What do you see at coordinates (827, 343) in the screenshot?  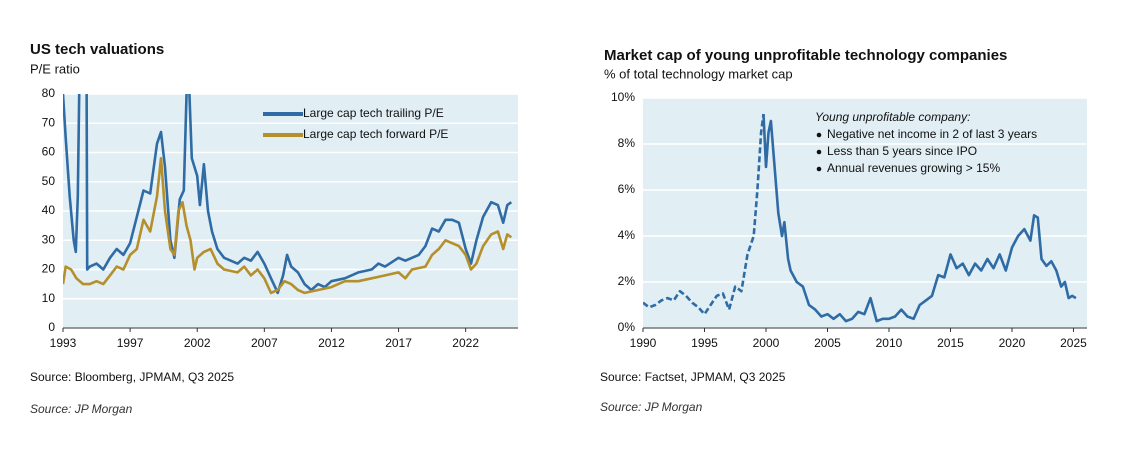 I see `x-tick-label: 2005` at bounding box center [827, 343].